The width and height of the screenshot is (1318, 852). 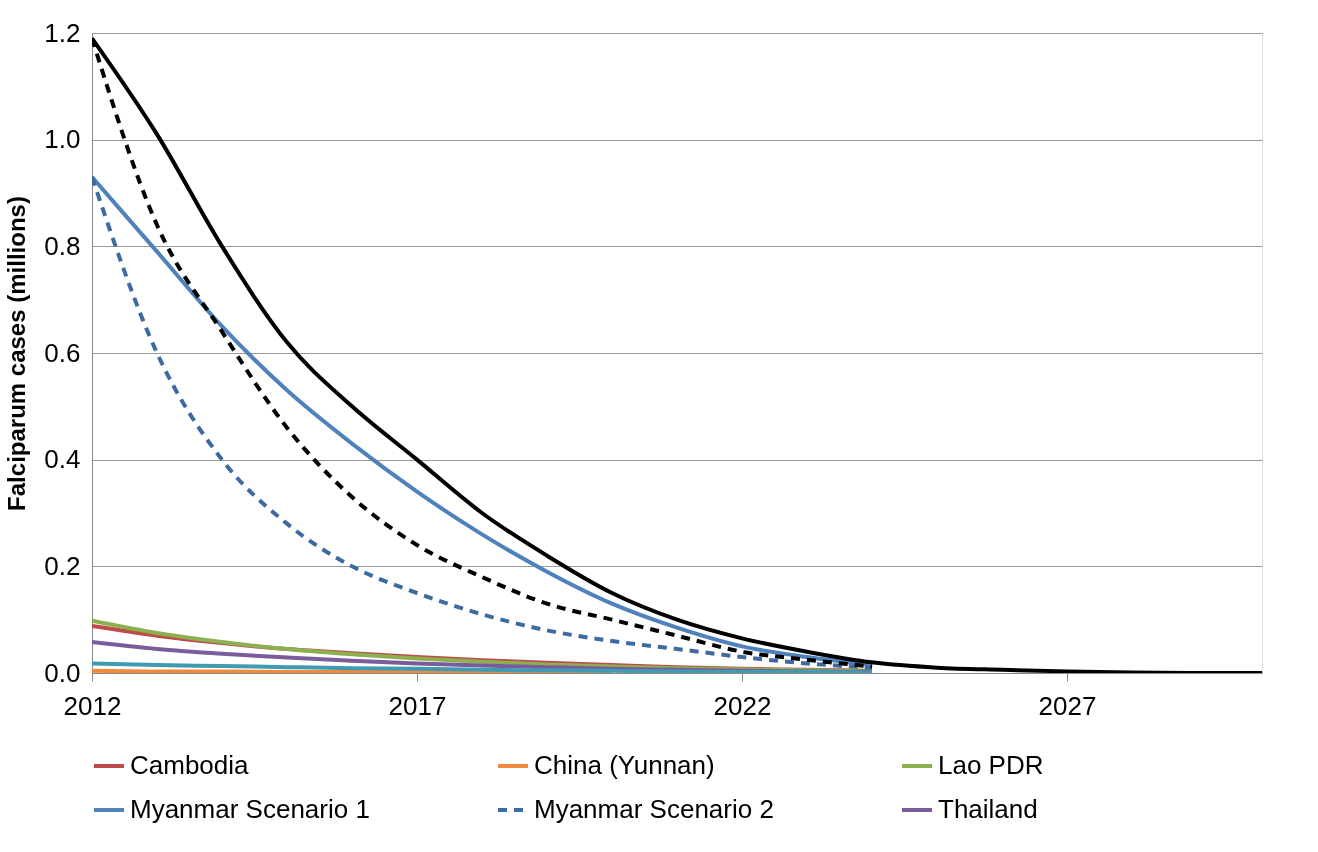 What do you see at coordinates (991, 765) in the screenshot?
I see `legend-label: Lao PDR` at bounding box center [991, 765].